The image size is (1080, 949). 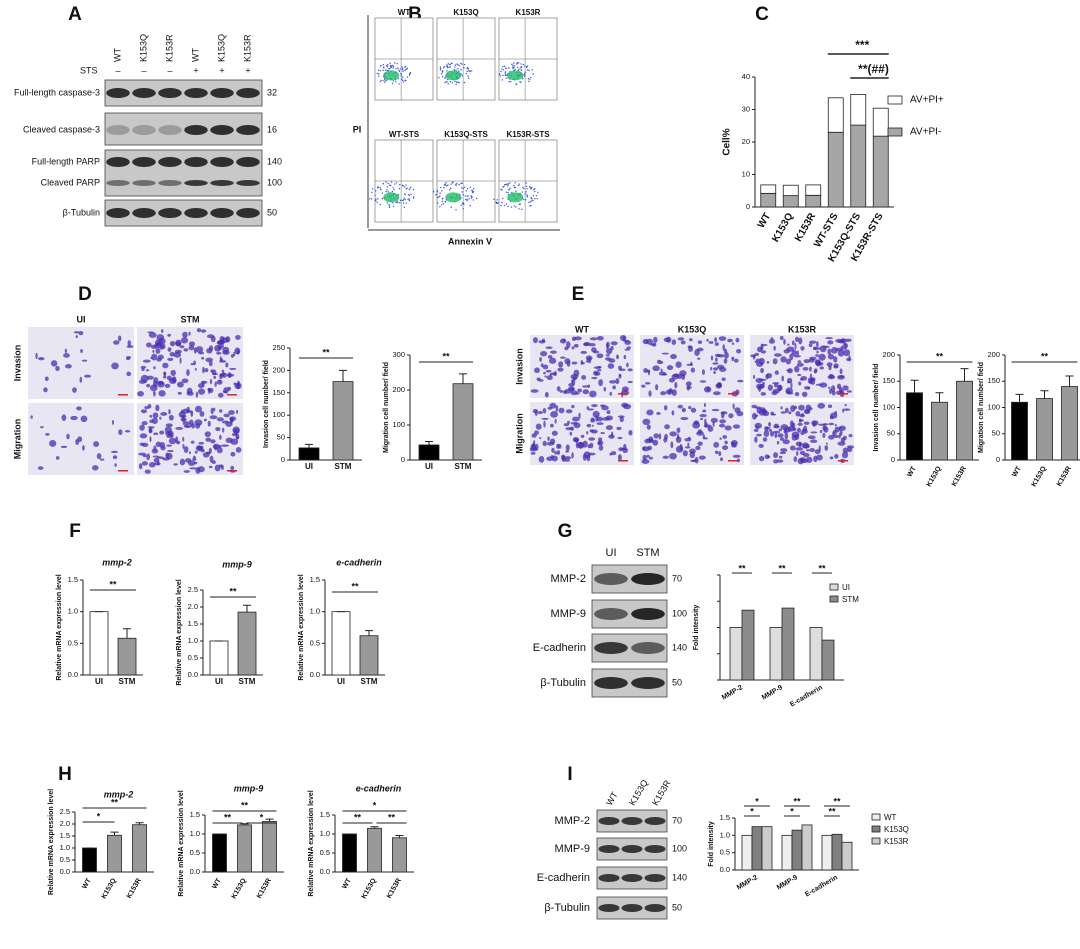 What do you see at coordinates (679, 848) in the screenshot?
I see `mw-label: 100` at bounding box center [679, 848].